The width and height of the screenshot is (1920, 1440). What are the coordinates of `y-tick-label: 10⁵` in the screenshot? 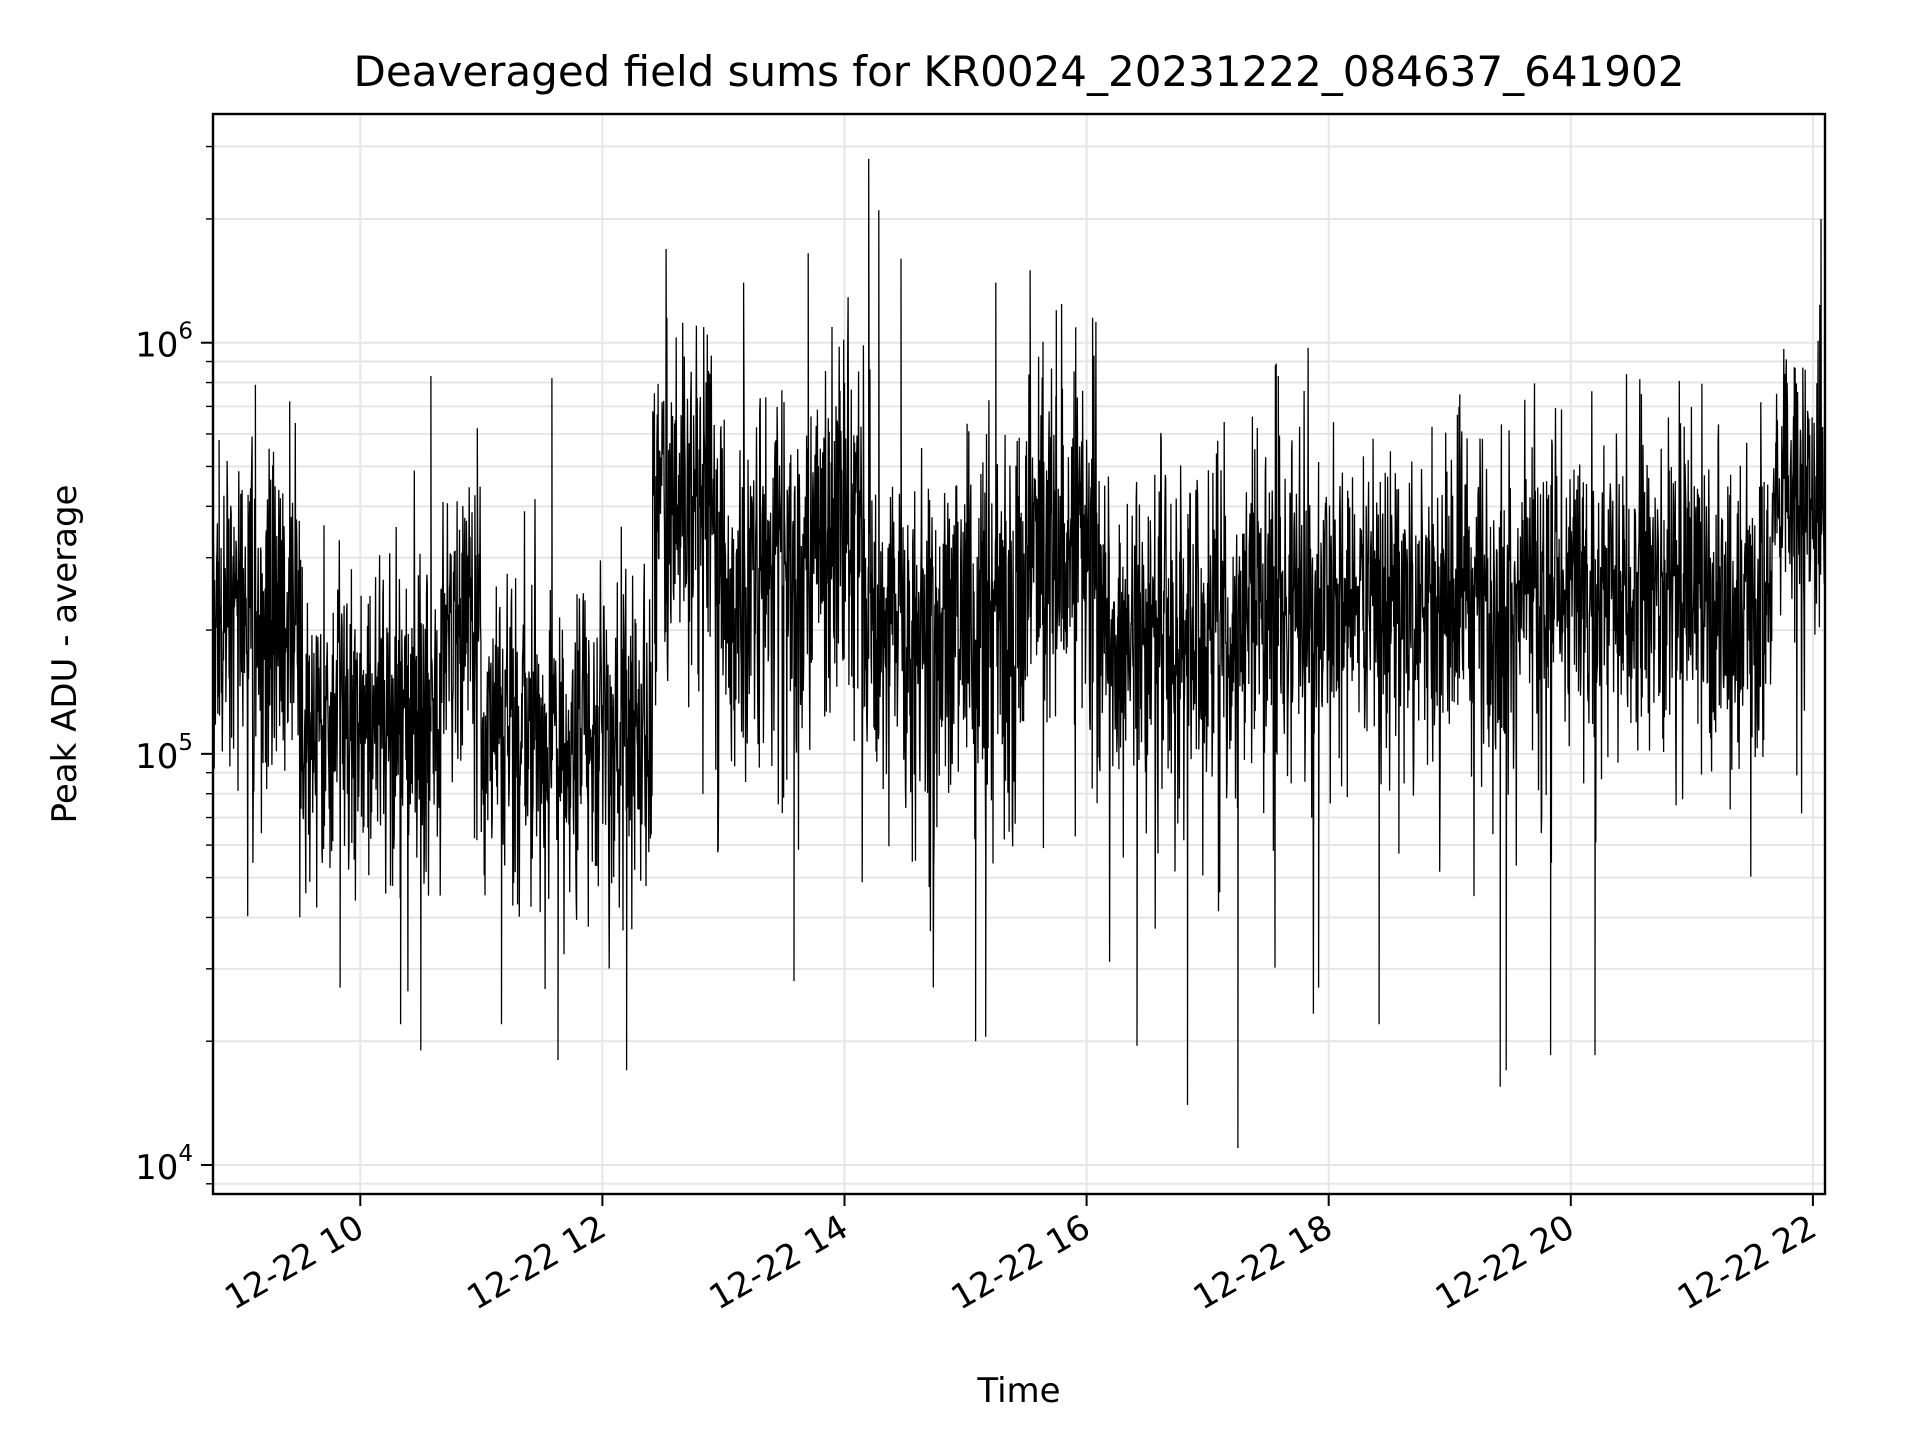 It's located at (164, 753).